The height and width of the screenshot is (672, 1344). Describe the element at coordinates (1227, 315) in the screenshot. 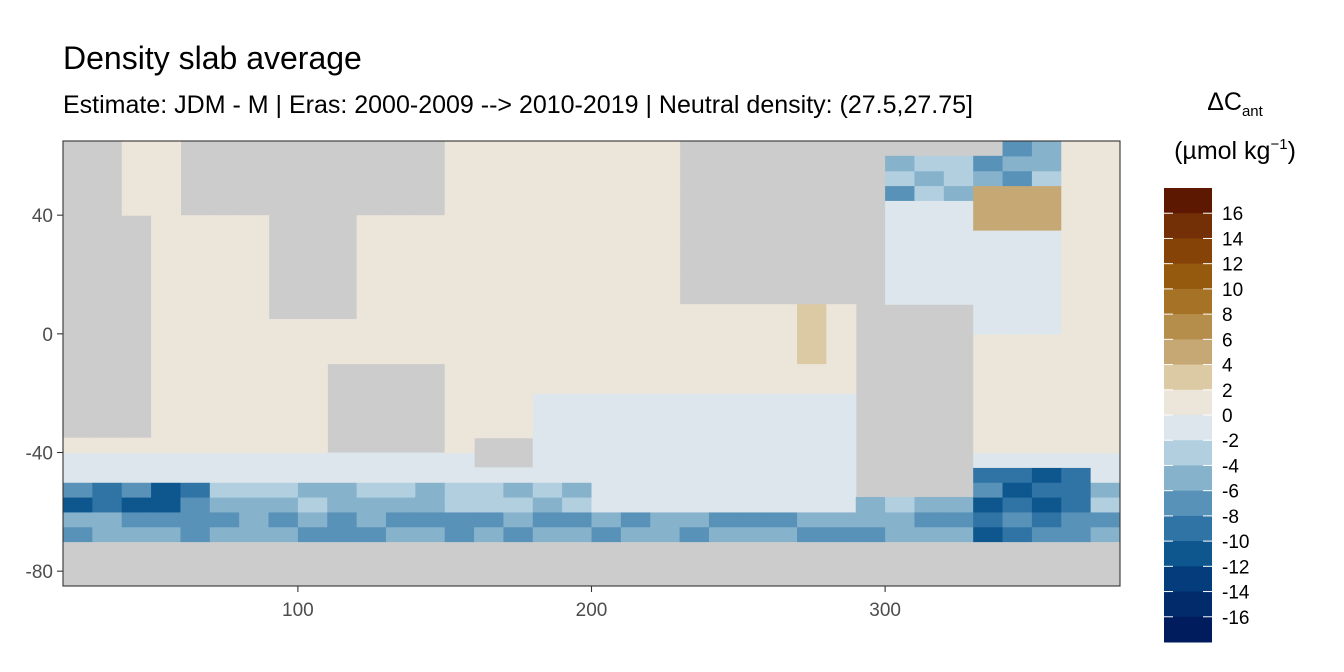

I see `colorbar-label: 8` at that location.